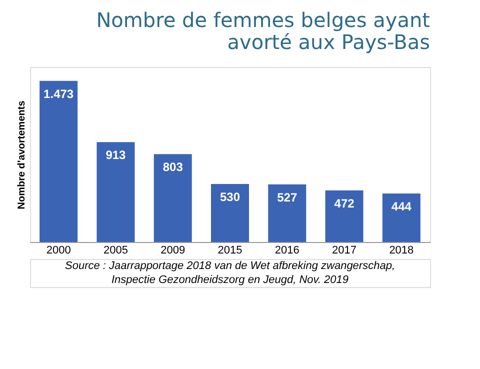  I want to click on data-label: 472, so click(344, 203).